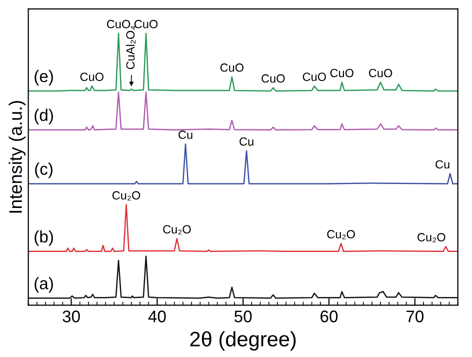  What do you see at coordinates (43, 116) in the screenshot?
I see `annotation: (d)` at bounding box center [43, 116].